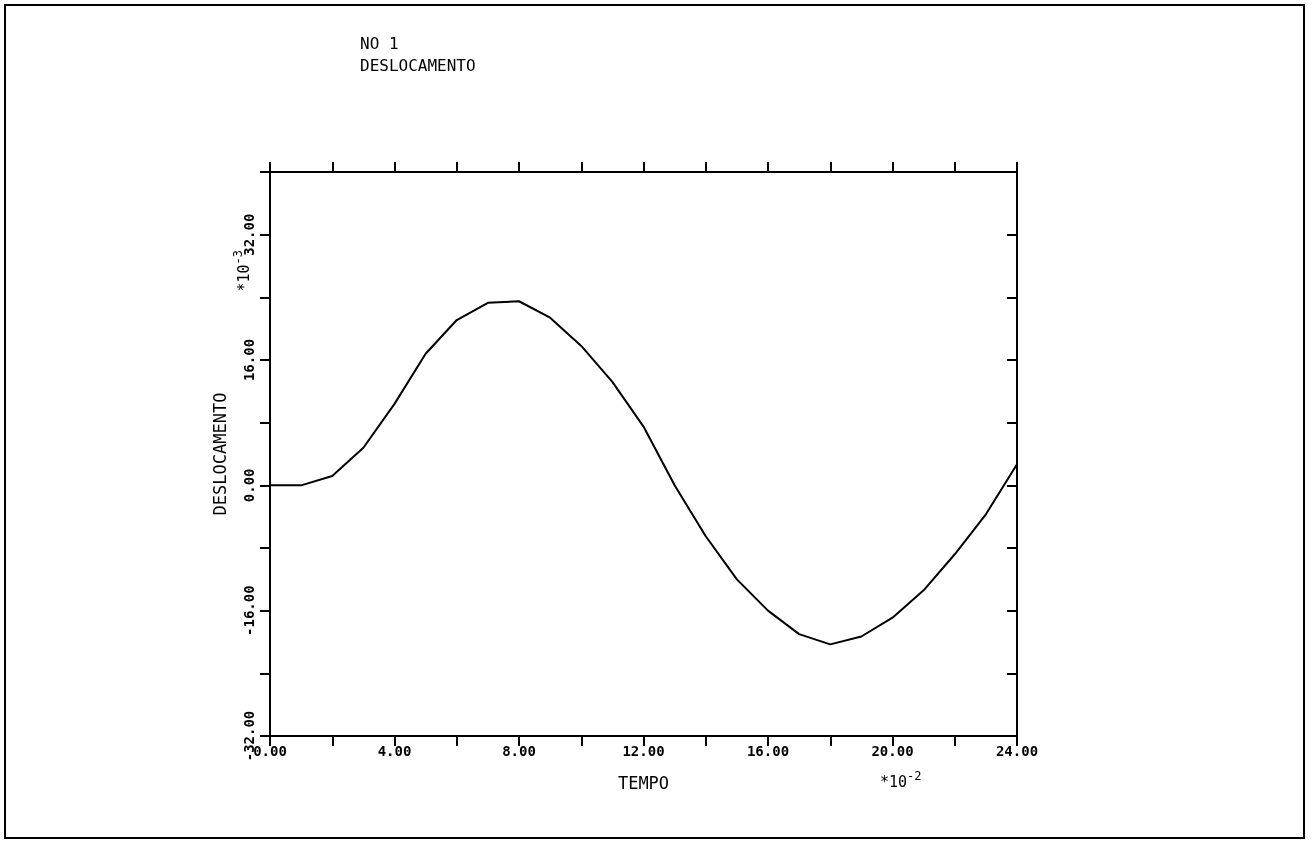  What do you see at coordinates (219, 454) in the screenshot?
I see `y-axis-title: DESLOCAMENTO` at bounding box center [219, 454].